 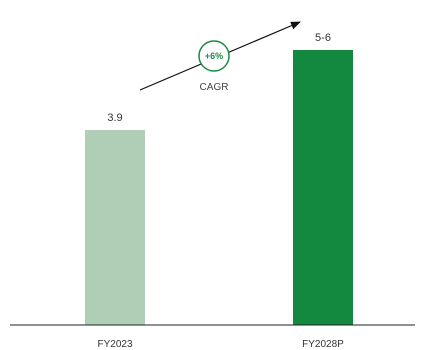 I want to click on x-tick-label-fy2028p: FY2028P, so click(x=323, y=344).